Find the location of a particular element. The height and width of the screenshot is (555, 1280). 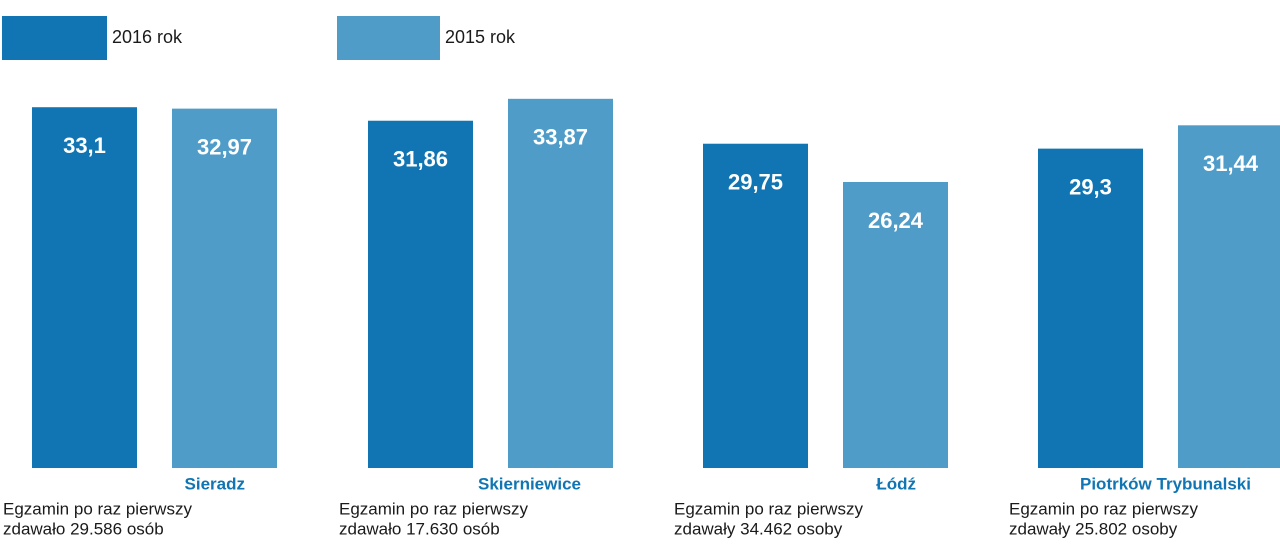

bar-value-label-2-4: 31,44 is located at coordinates (1231, 163).